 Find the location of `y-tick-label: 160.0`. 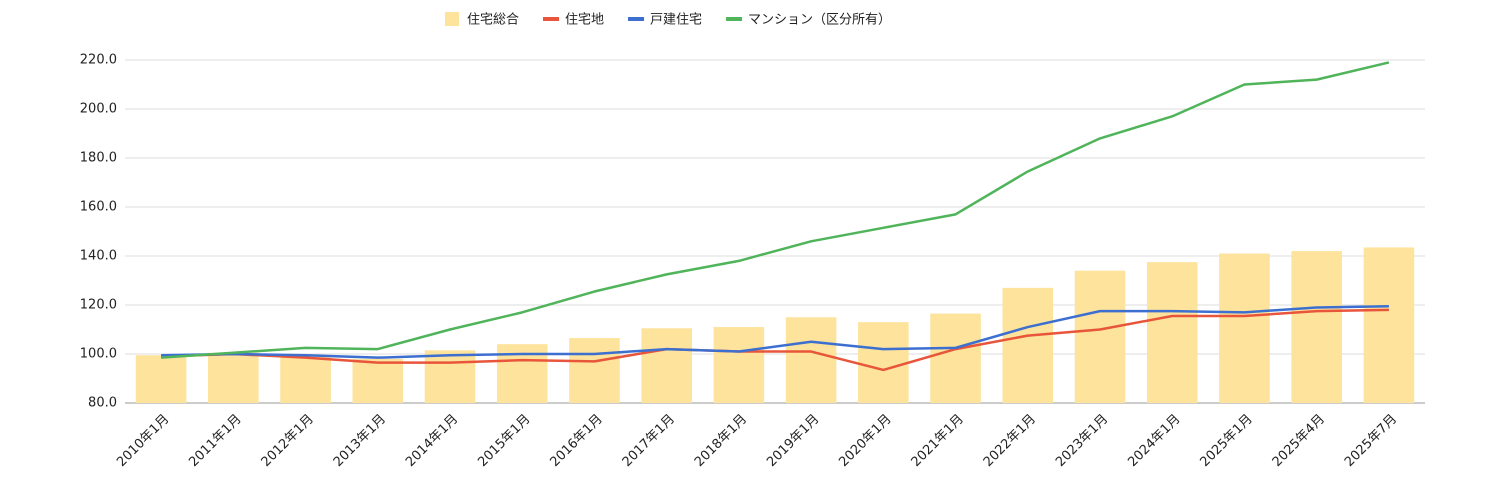

y-tick-label: 160.0 is located at coordinates (98, 207).